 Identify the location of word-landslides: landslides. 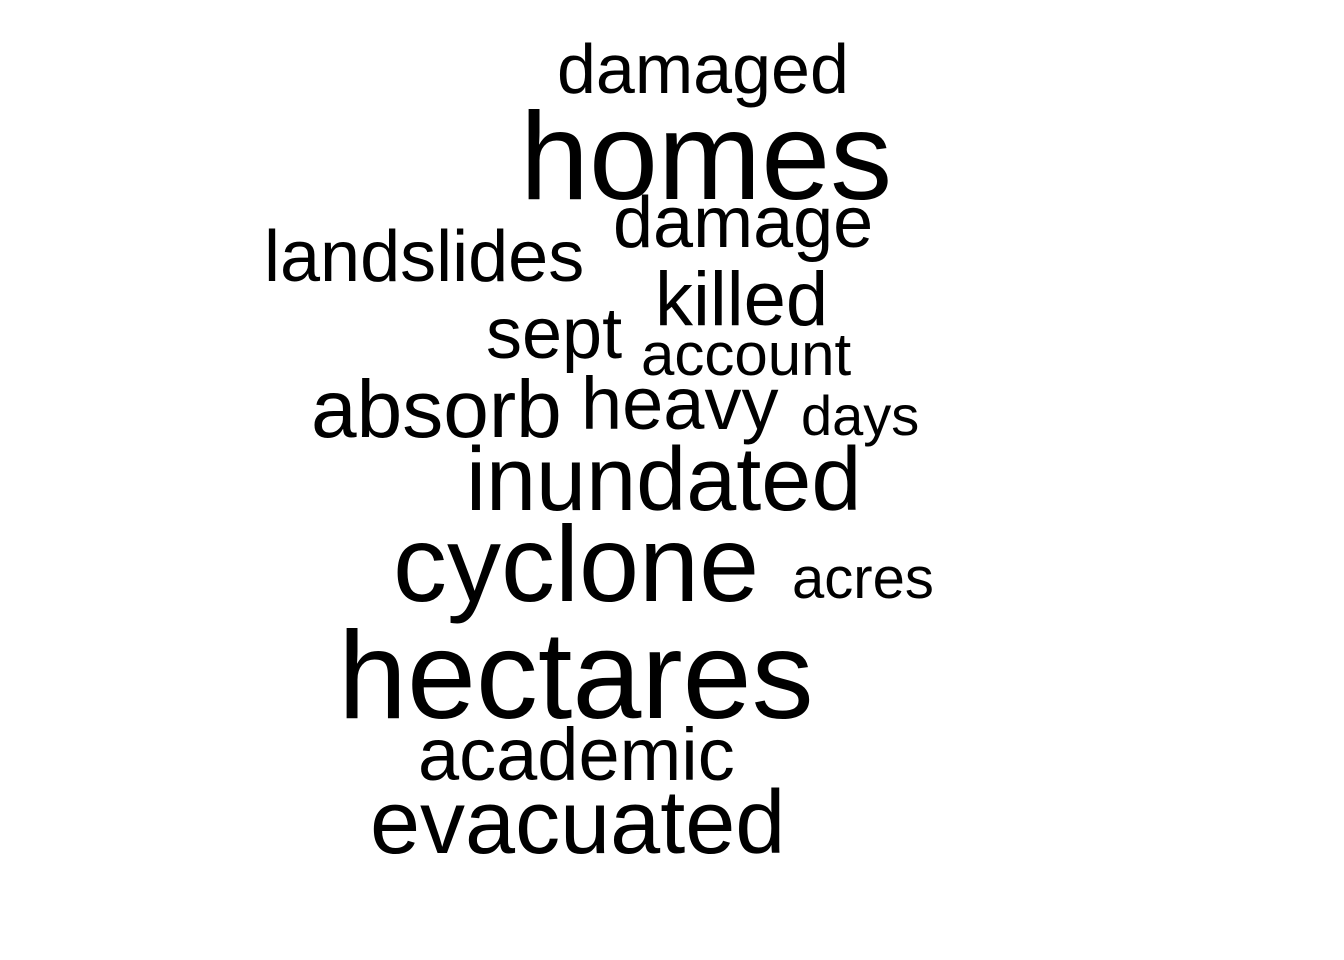
(424, 257).